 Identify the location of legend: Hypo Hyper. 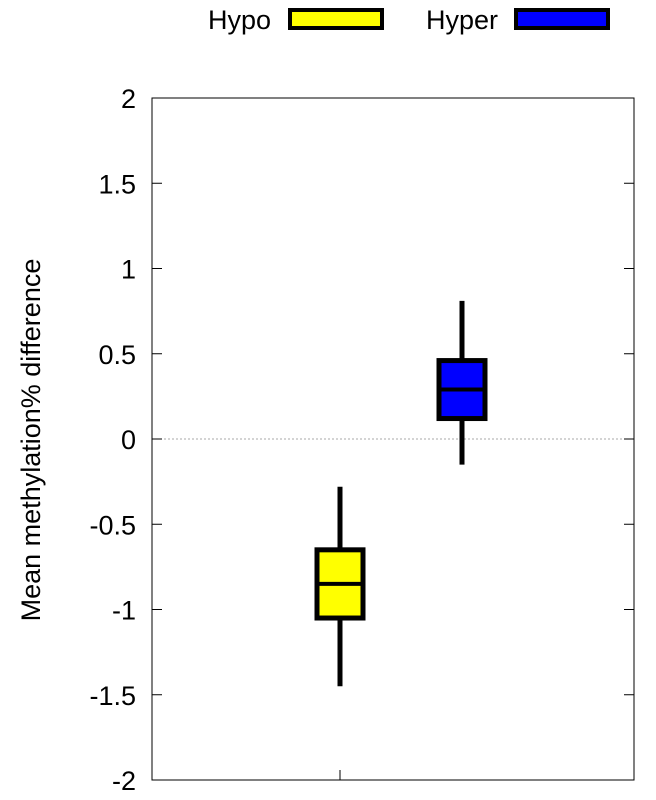
(409, 20).